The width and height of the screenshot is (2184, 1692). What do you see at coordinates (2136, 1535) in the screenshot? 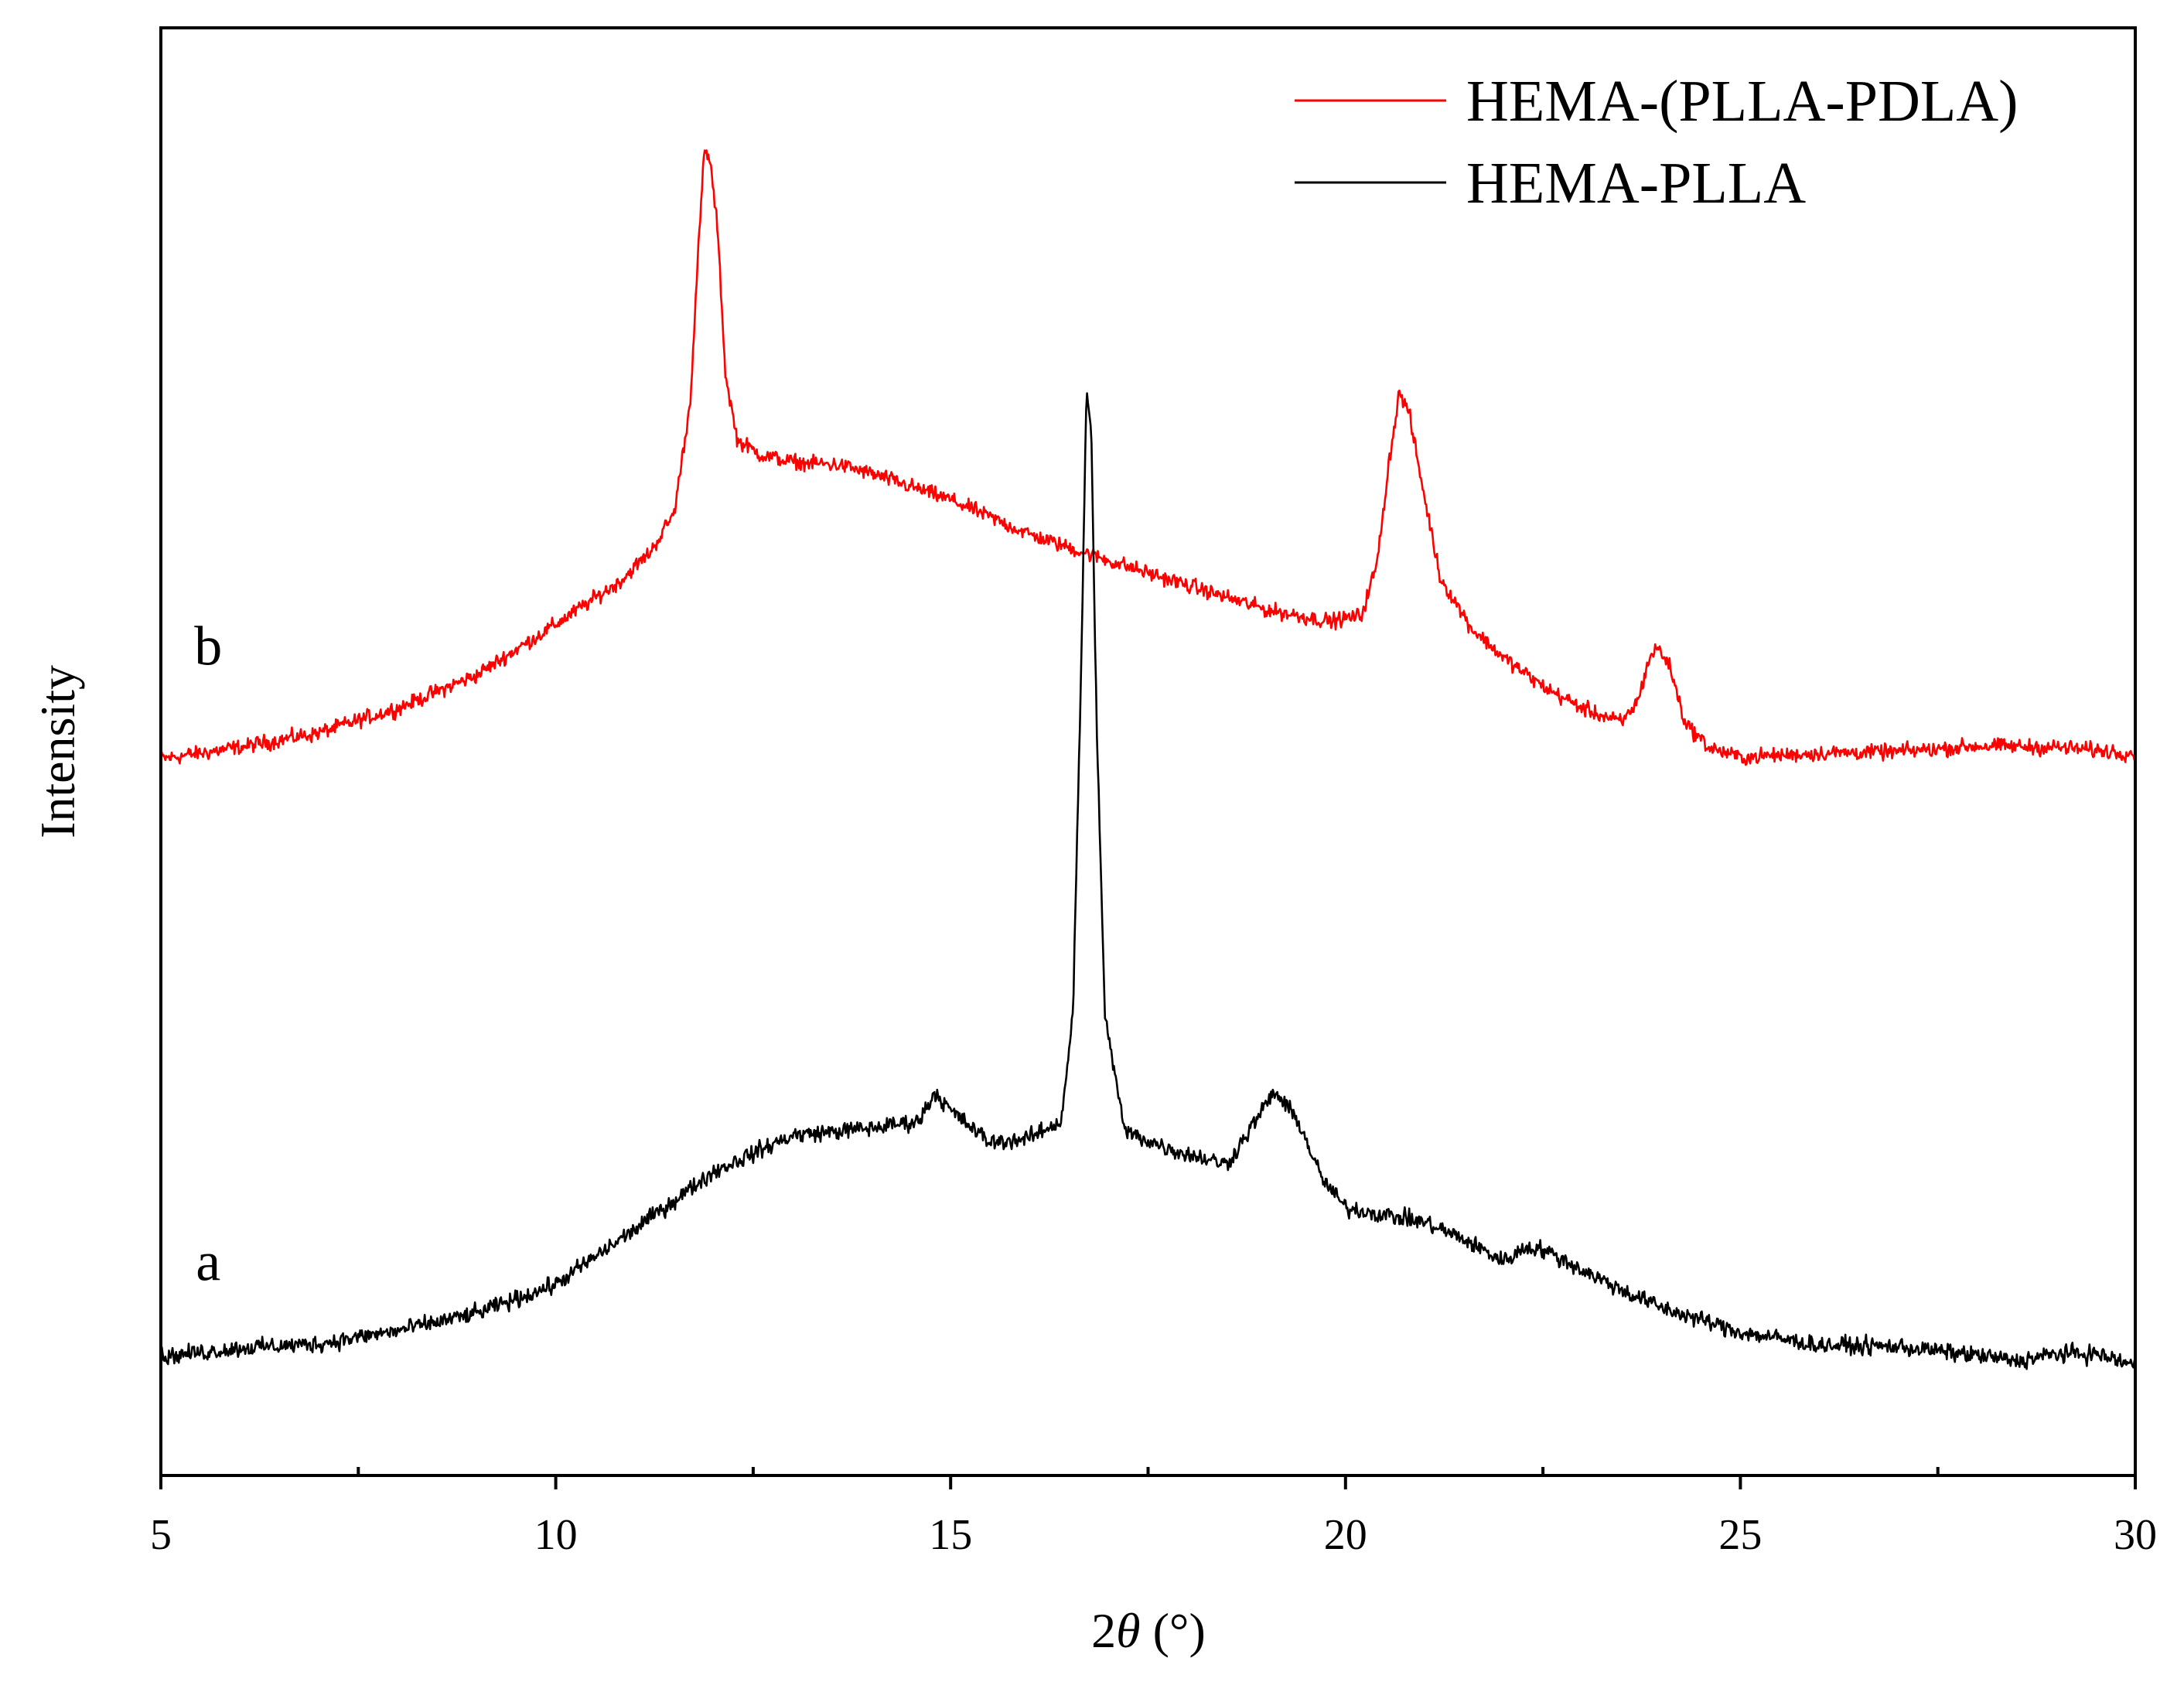
I see `x-tick-label: 30` at bounding box center [2136, 1535].